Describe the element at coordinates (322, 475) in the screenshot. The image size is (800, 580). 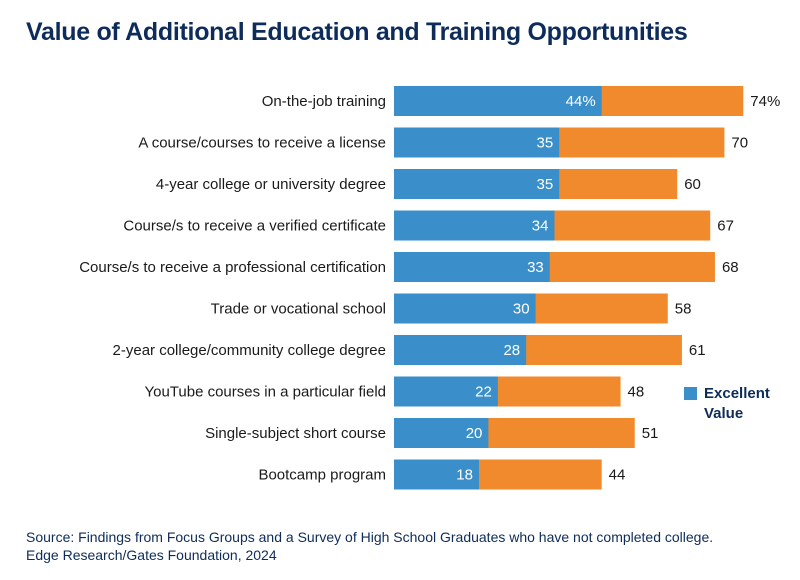
I see `category-label: Bootcamp program` at that location.